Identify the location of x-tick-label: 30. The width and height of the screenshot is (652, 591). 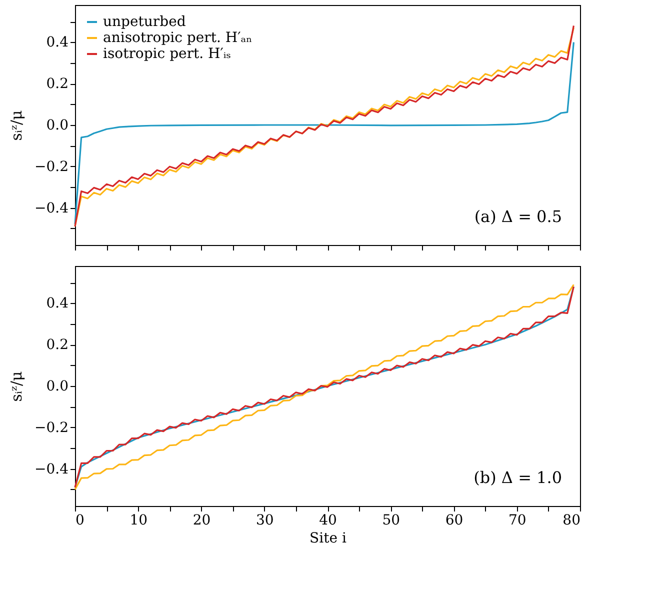
(265, 520).